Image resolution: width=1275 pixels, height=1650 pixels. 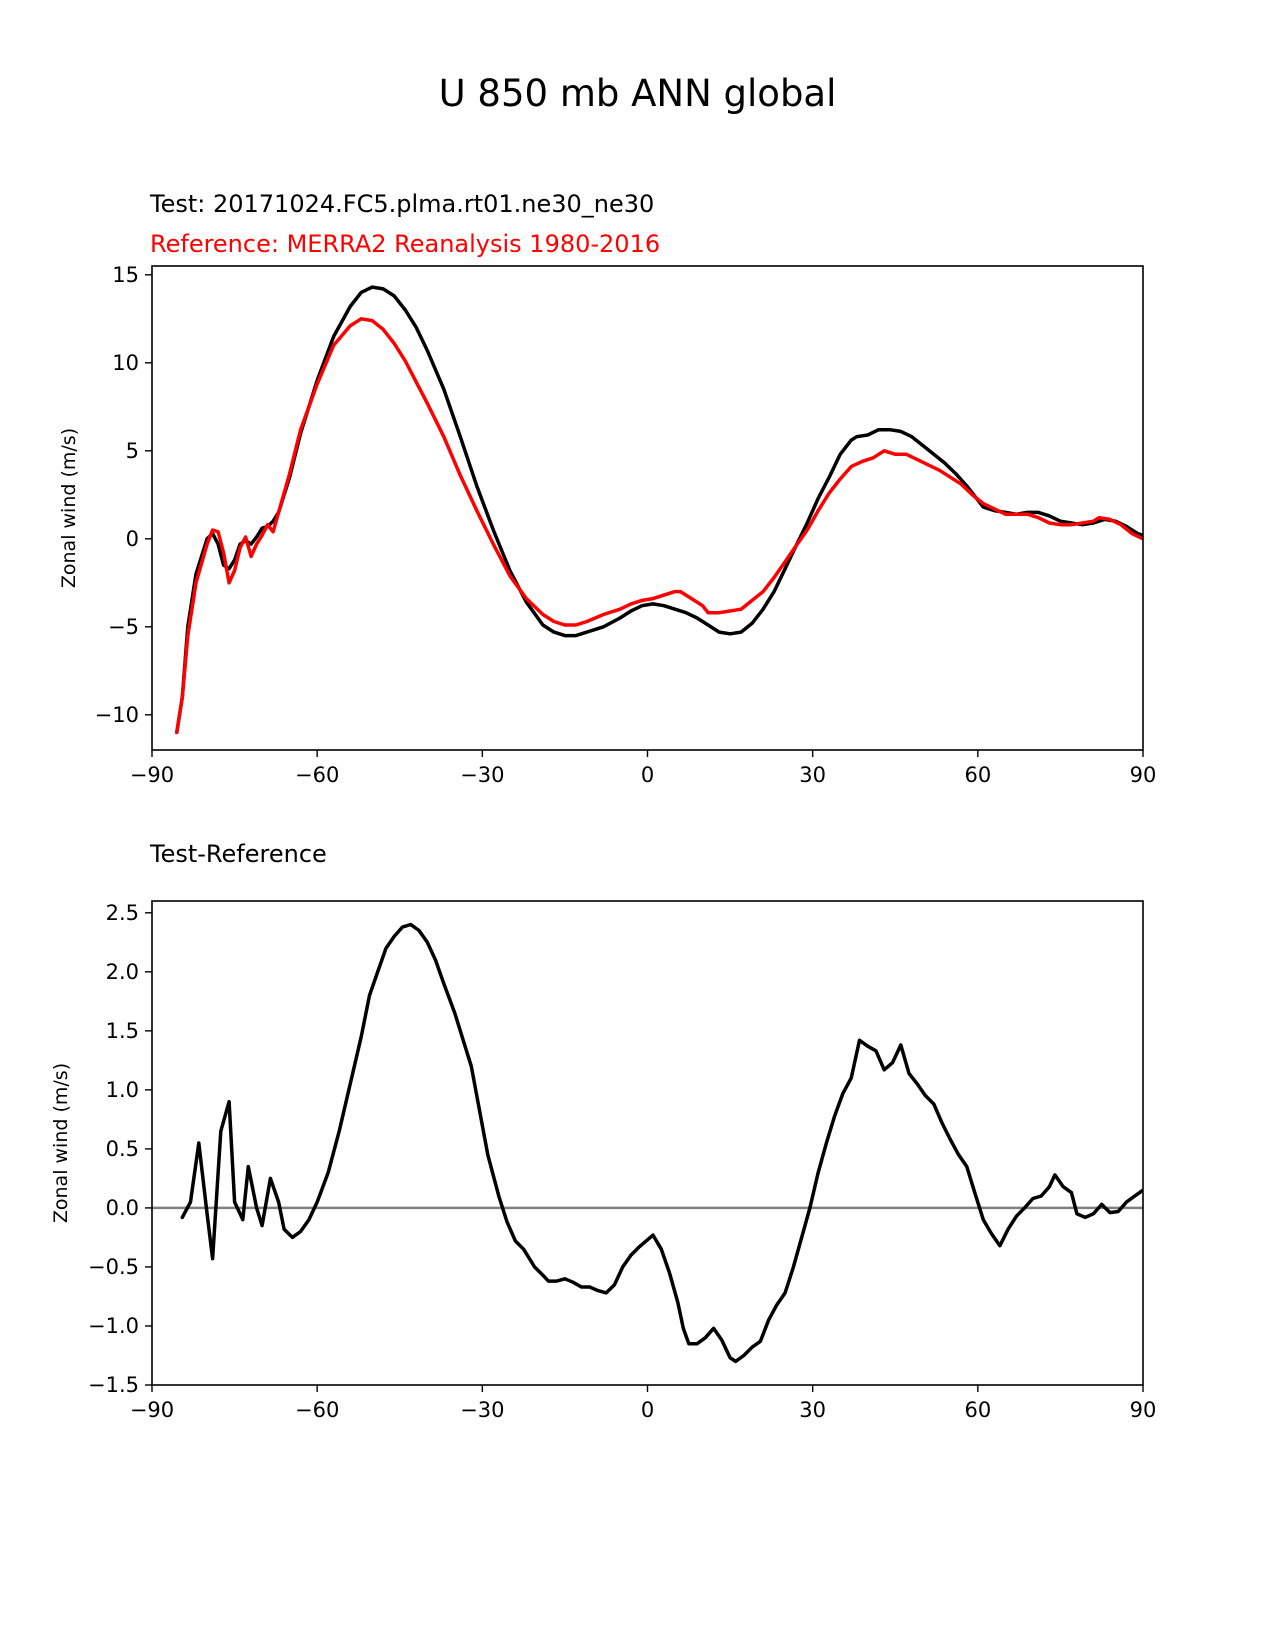 I want to click on y-tick-label: 1.5, so click(x=122, y=1031).